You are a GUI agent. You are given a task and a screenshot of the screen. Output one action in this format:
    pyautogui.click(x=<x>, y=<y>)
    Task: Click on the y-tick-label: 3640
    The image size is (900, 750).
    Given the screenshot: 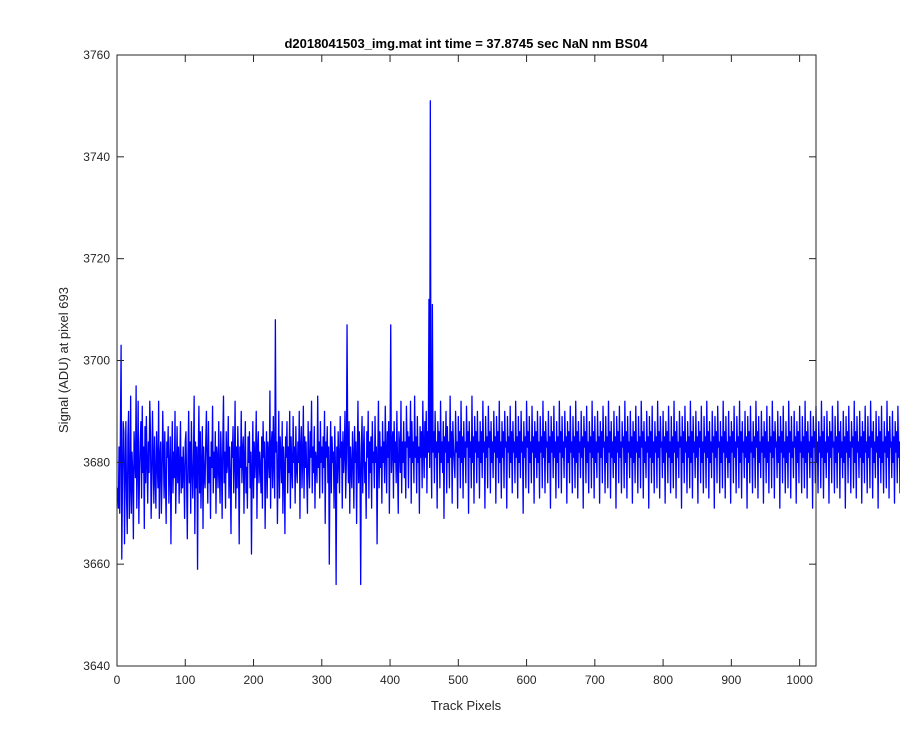 What is the action you would take?
    pyautogui.click(x=96, y=666)
    